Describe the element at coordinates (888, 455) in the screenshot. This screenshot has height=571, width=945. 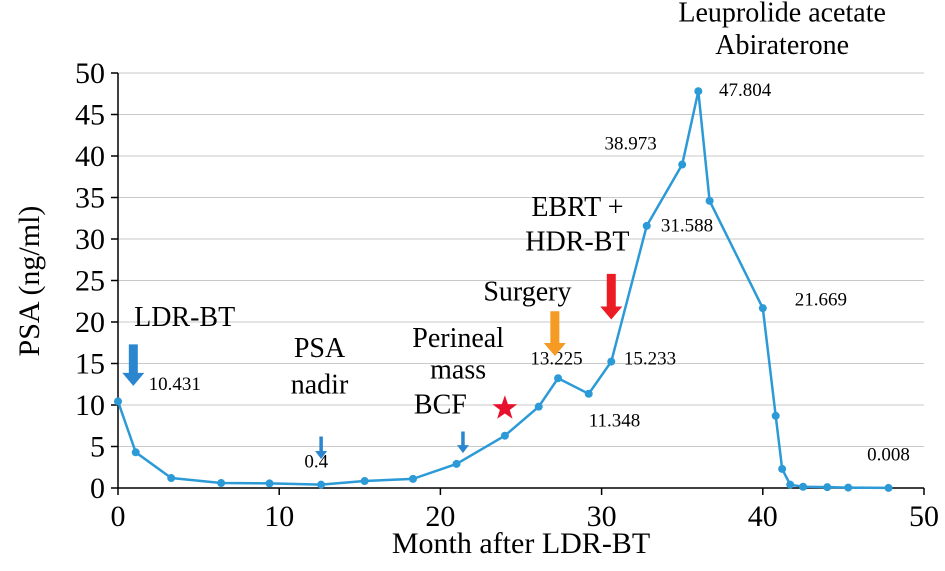
I see `point-label: 0.008` at that location.